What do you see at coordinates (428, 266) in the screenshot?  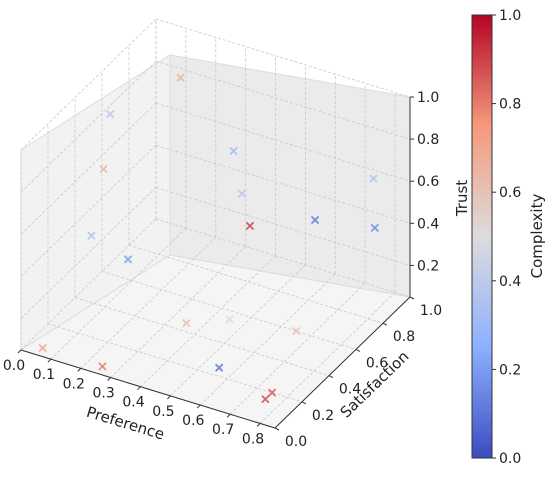 I see `z-tick-label: 0.2` at bounding box center [428, 266].